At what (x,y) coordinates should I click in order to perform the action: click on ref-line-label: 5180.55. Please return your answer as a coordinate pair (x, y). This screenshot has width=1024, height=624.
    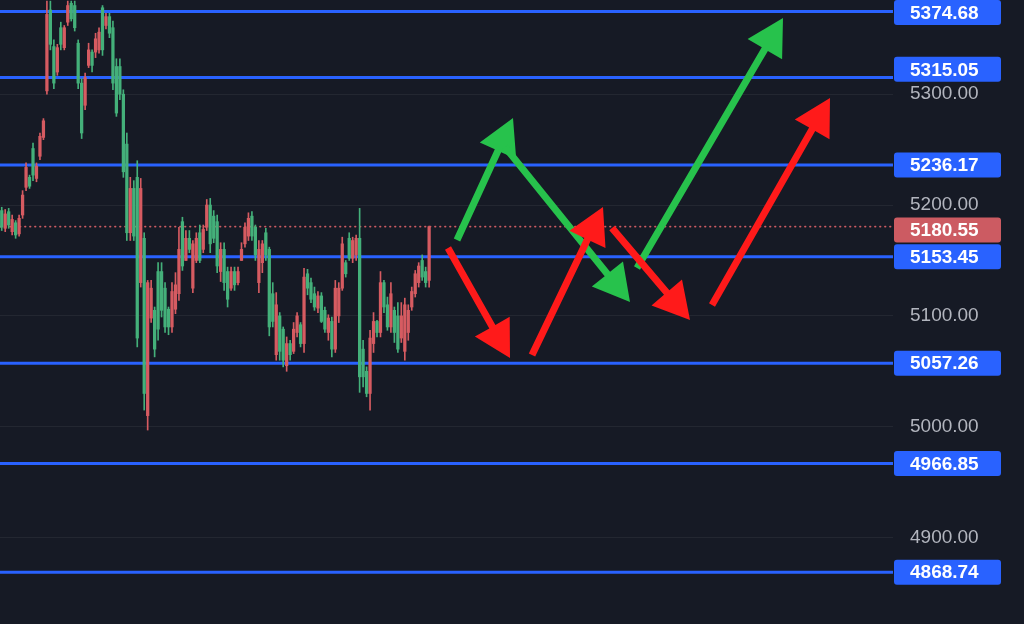
    Looking at the image, I should click on (945, 230).